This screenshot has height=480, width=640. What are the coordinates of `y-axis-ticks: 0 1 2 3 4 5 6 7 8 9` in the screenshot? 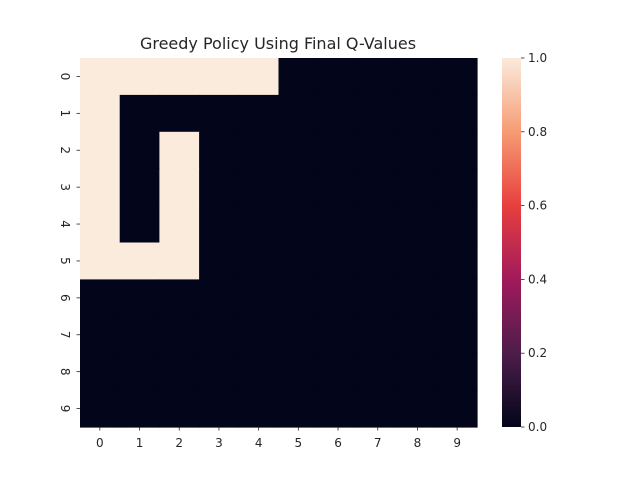 It's located at (69, 242).